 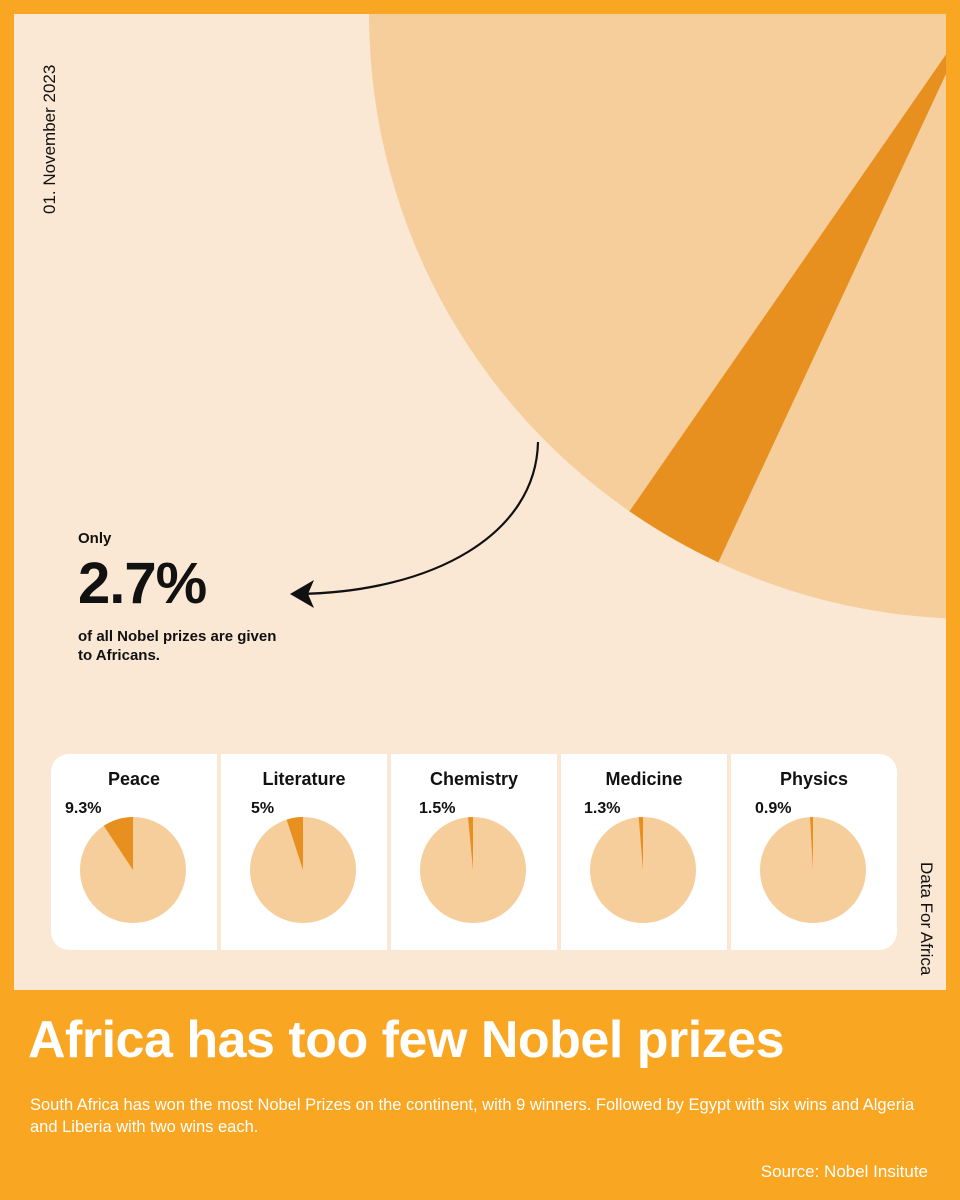 What do you see at coordinates (95, 538) in the screenshot?
I see `callout-intro: Only` at bounding box center [95, 538].